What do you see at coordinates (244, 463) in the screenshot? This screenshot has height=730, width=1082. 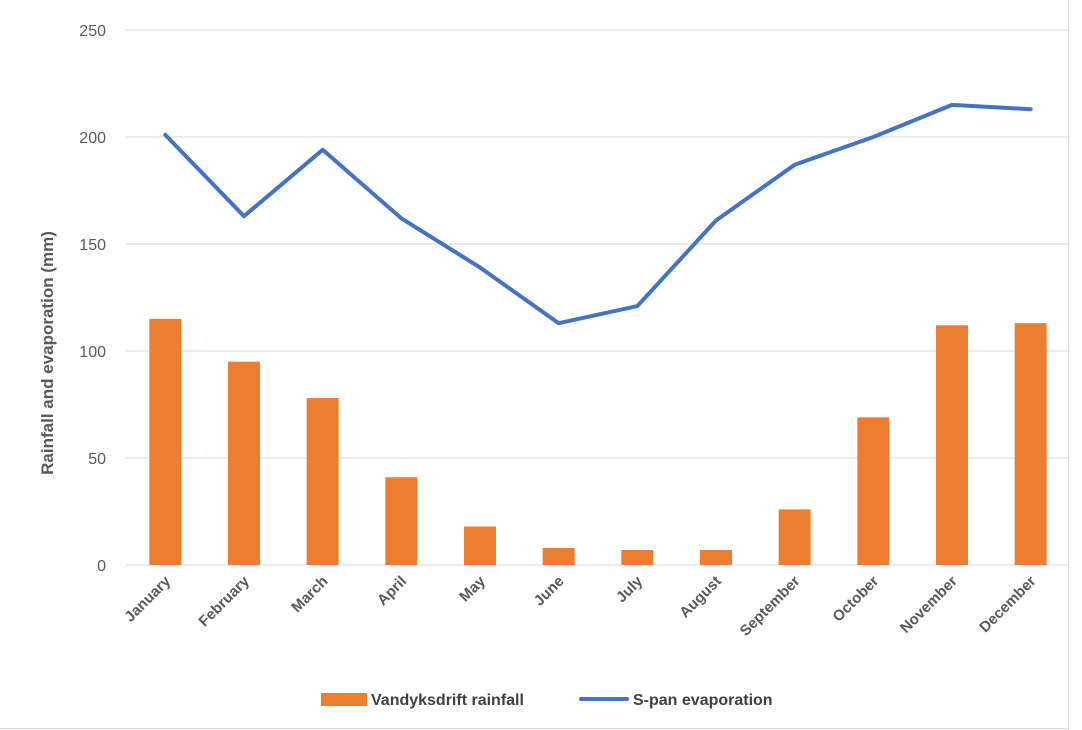 I see `bar-february` at bounding box center [244, 463].